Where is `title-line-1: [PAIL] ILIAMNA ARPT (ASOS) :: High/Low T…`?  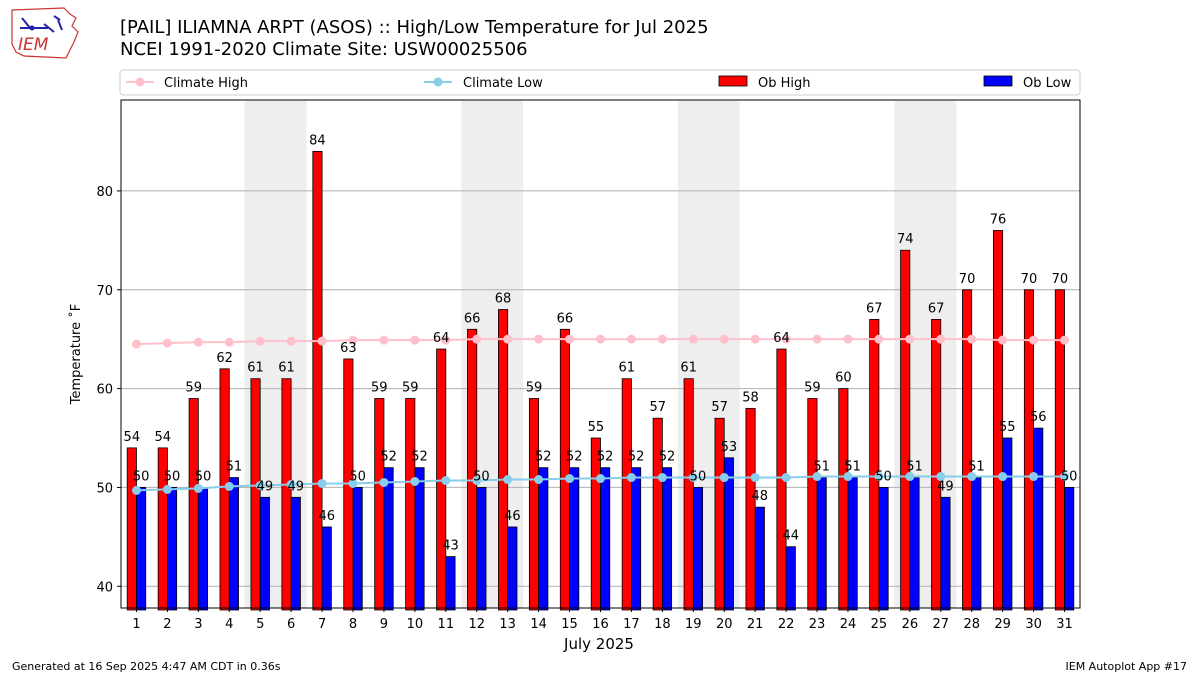 title-line-1: [PAIL] ILIAMNA ARPT (ASOS) :: High/Low T… is located at coordinates (414, 27).